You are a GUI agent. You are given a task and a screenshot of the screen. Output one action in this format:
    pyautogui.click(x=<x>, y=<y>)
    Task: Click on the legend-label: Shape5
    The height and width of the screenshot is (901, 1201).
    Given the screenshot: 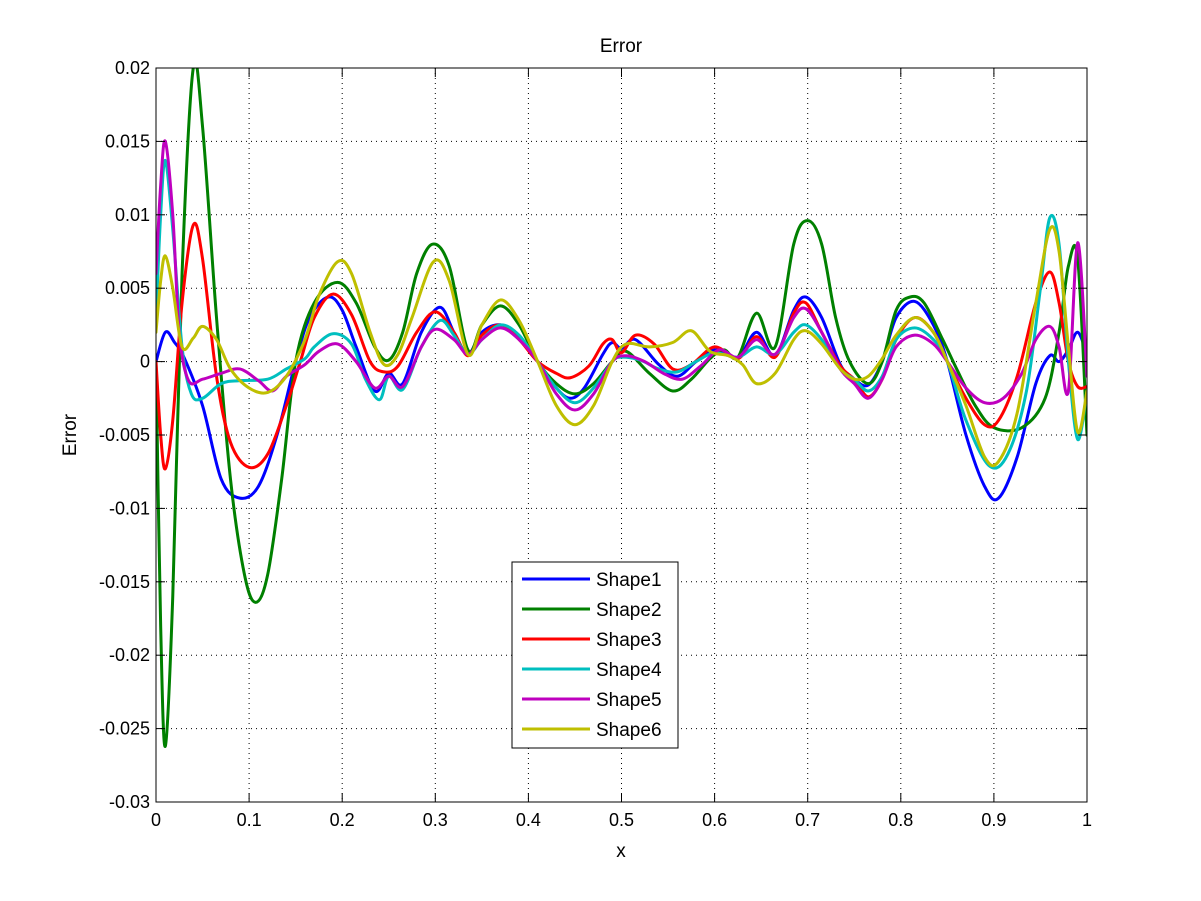 What is the action you would take?
    pyautogui.click(x=629, y=700)
    